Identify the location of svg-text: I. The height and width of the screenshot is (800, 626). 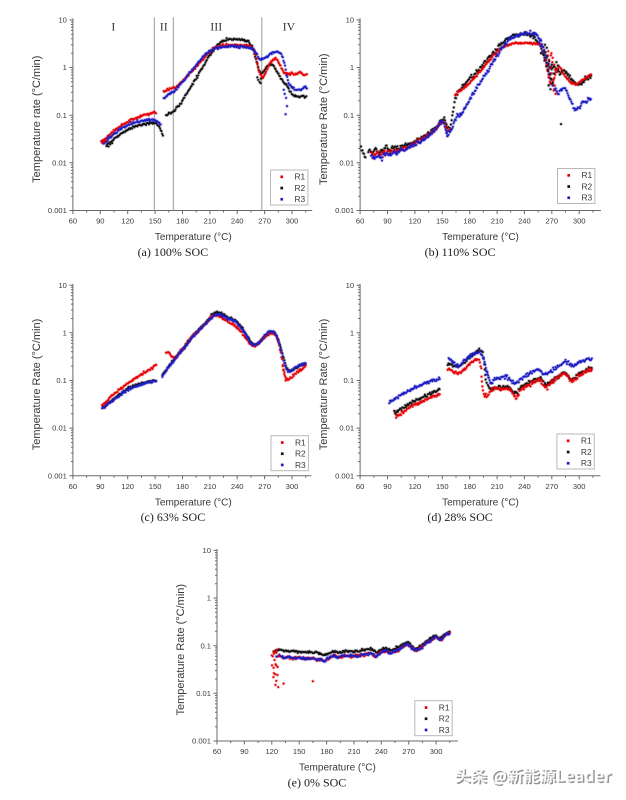
(113, 27).